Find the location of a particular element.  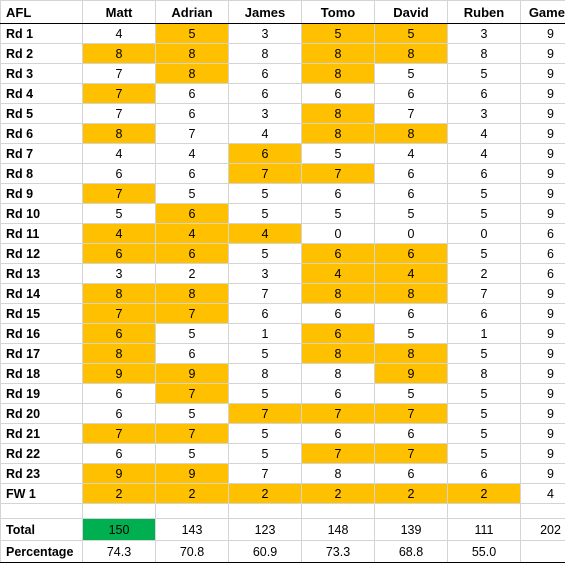

round-label-cell: FW 1 is located at coordinates (41, 493).